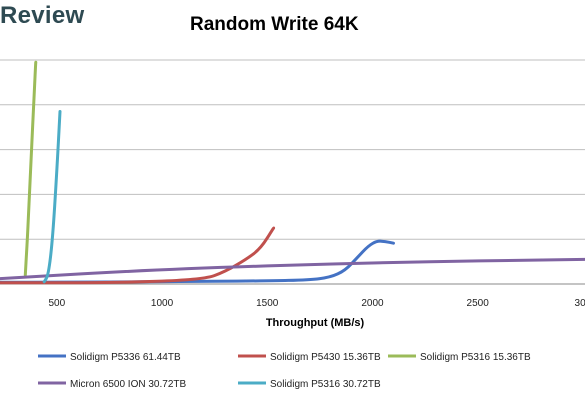 This screenshot has height=401, width=585. Describe the element at coordinates (125, 357) in the screenshot. I see `legend-entry: Solidigm P5336 61.44TB` at that location.